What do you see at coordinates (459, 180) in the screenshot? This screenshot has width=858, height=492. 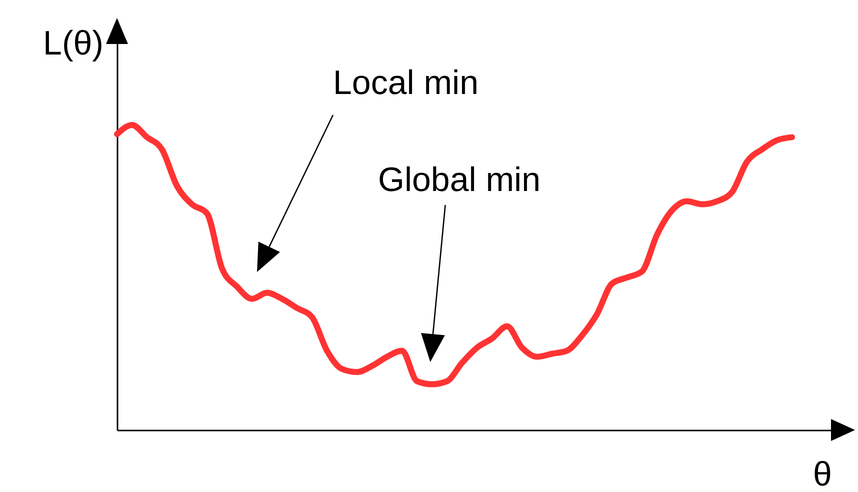 I see `annotation: Global min` at bounding box center [459, 180].